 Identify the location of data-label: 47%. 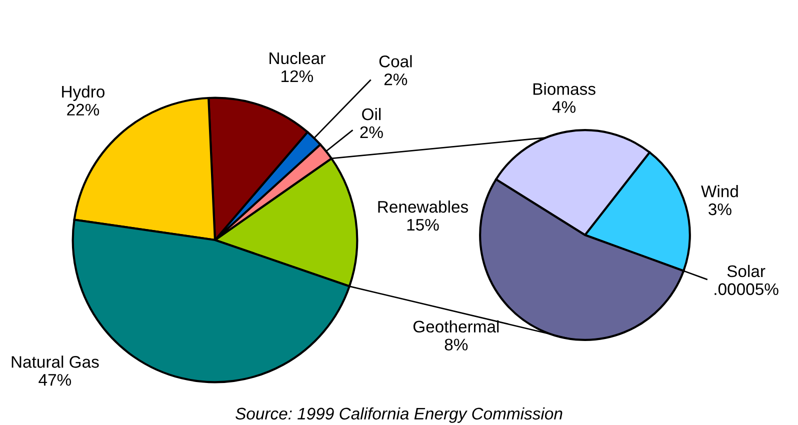
(55, 380).